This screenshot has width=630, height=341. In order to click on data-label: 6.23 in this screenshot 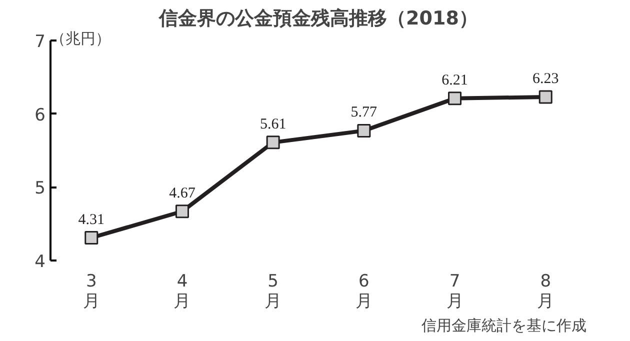, I will do `click(545, 78)`.